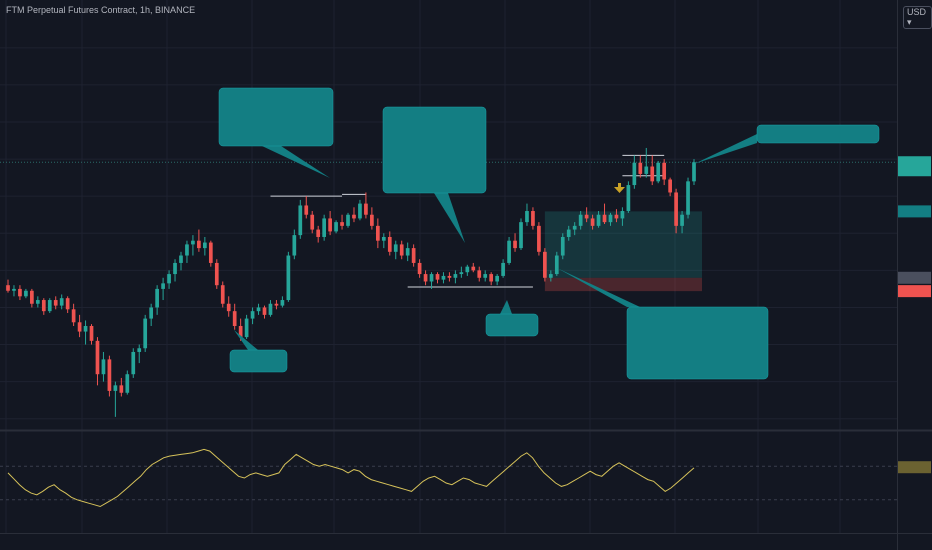 The height and width of the screenshot is (550, 932). Describe the element at coordinates (917, 12) in the screenshot. I see `currency-label: USD` at that location.